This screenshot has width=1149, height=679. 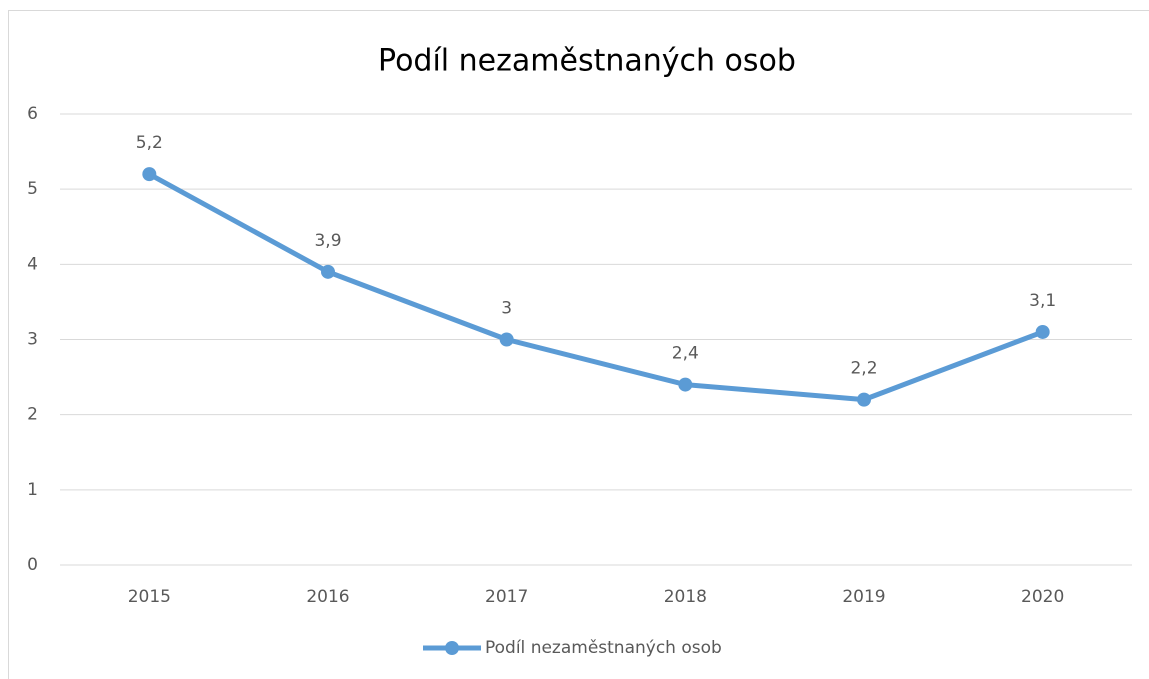 What do you see at coordinates (506, 597) in the screenshot?
I see `x-tick-label: 2017` at bounding box center [506, 597].